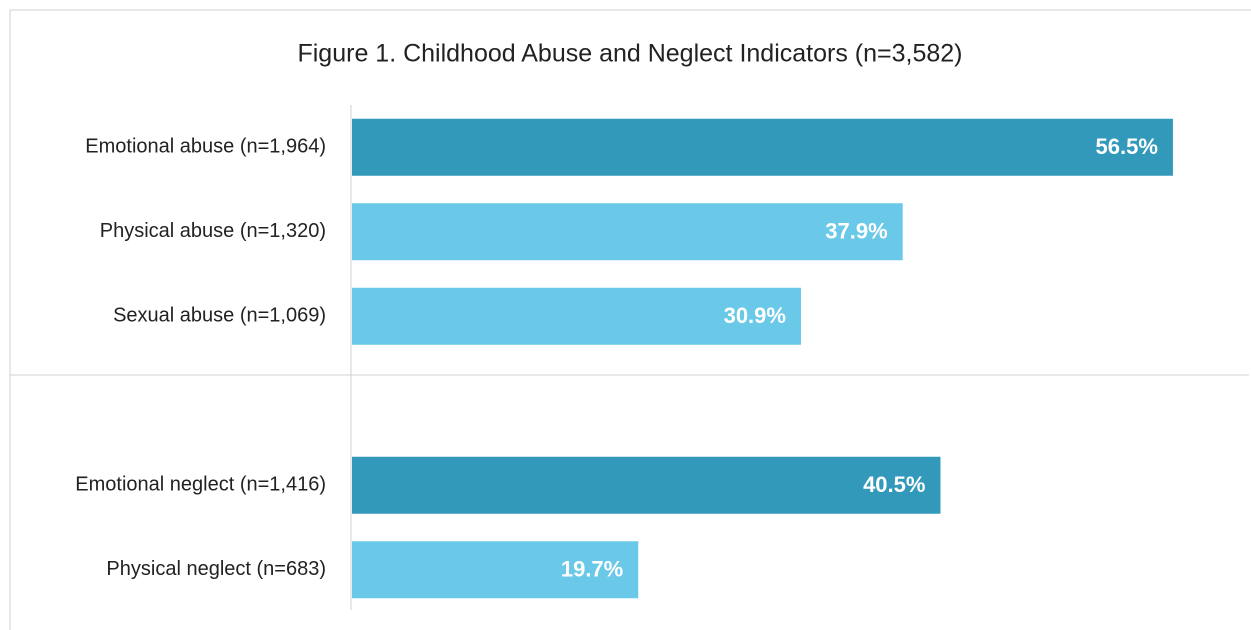 The width and height of the screenshot is (1251, 630). What do you see at coordinates (856, 231) in the screenshot?
I see `data-label: 37.9%` at bounding box center [856, 231].